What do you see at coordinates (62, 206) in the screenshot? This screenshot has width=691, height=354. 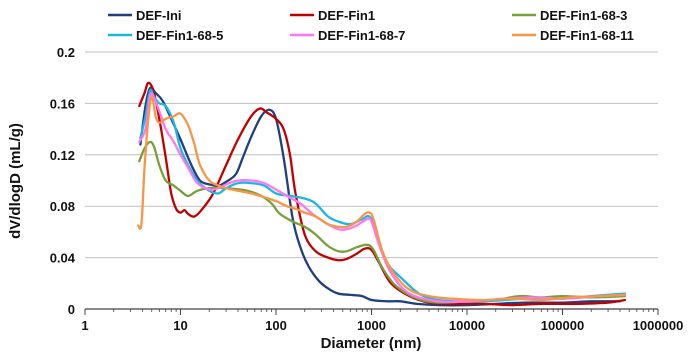 I see `y-tick-label: 0.08` at bounding box center [62, 206].